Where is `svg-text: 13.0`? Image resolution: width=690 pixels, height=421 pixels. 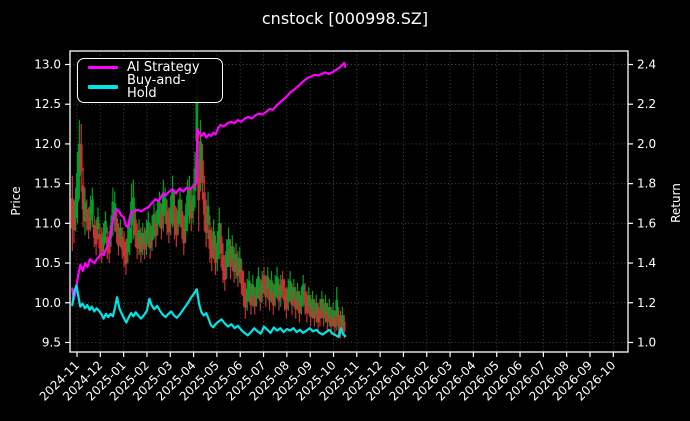 svg-text: 13.0 is located at coordinates (47, 65).